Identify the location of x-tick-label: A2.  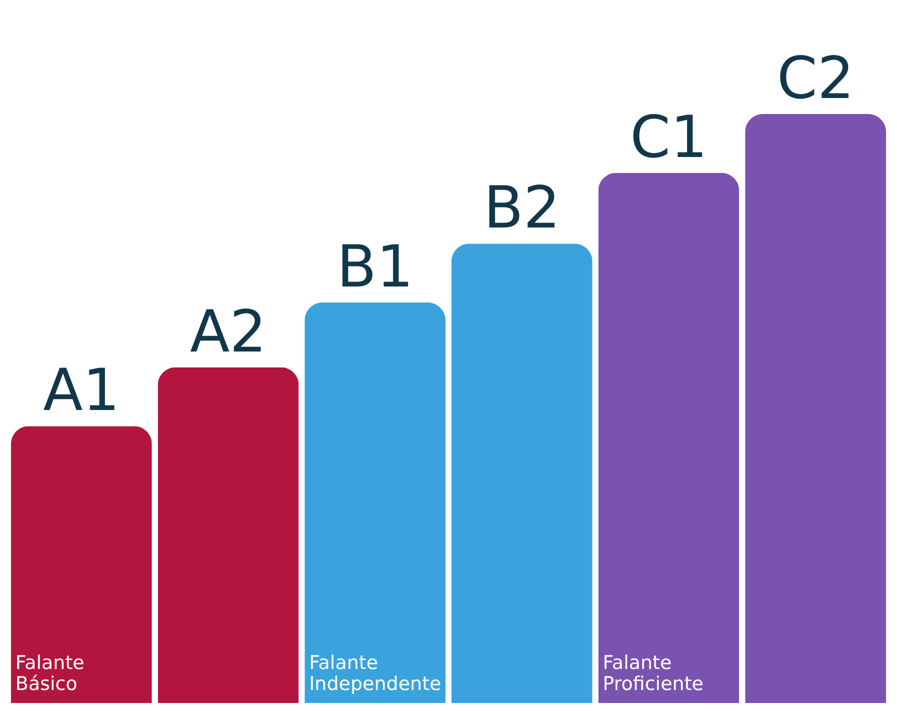
(228, 331).